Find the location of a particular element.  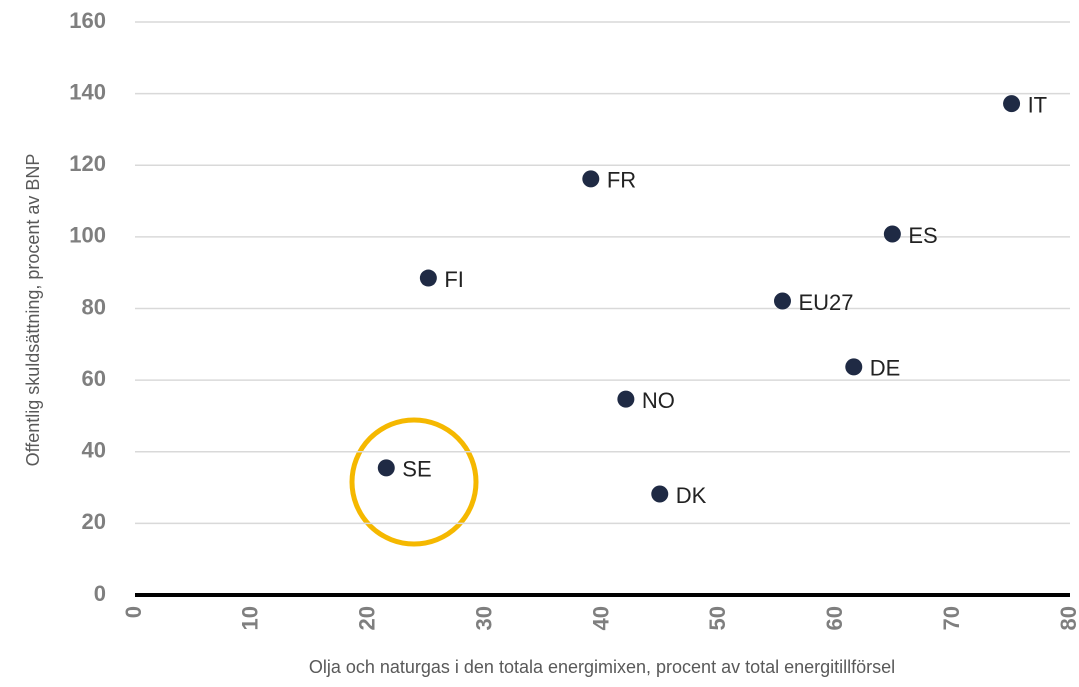

y-tick-label: 20 is located at coordinates (94, 521).